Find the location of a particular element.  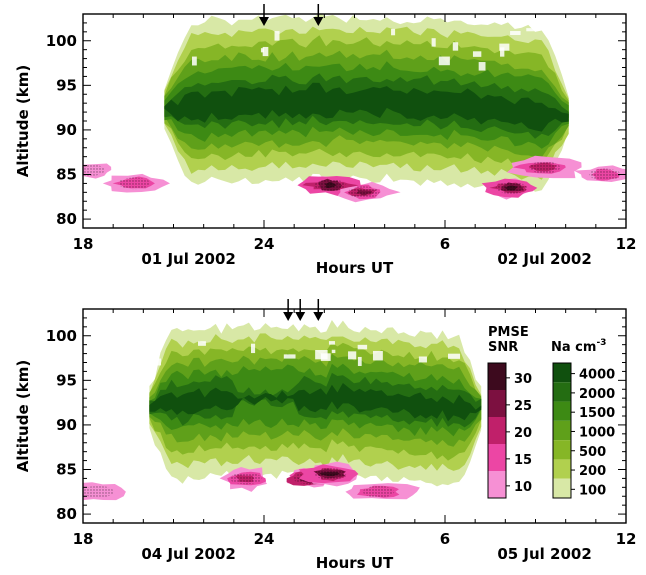

pmse-colorbar-title: SNR is located at coordinates (503, 347).